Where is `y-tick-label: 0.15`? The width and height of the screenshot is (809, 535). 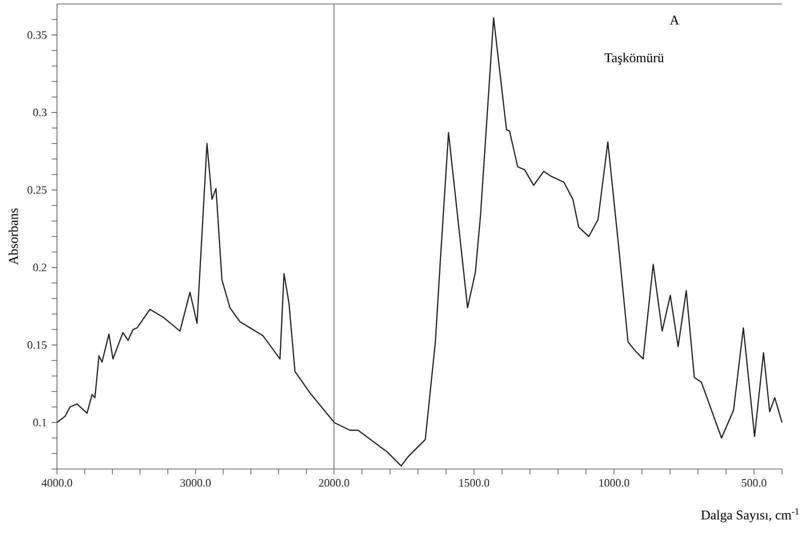 y-tick-label: 0.15 is located at coordinates (37, 345).